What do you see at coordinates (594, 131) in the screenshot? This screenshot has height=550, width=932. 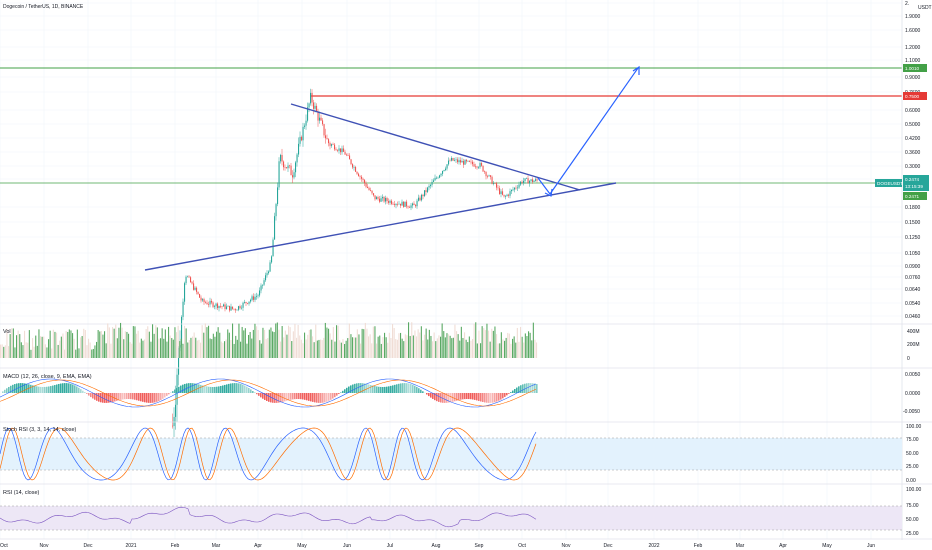 I see `projection-arrow-up` at bounding box center [594, 131].